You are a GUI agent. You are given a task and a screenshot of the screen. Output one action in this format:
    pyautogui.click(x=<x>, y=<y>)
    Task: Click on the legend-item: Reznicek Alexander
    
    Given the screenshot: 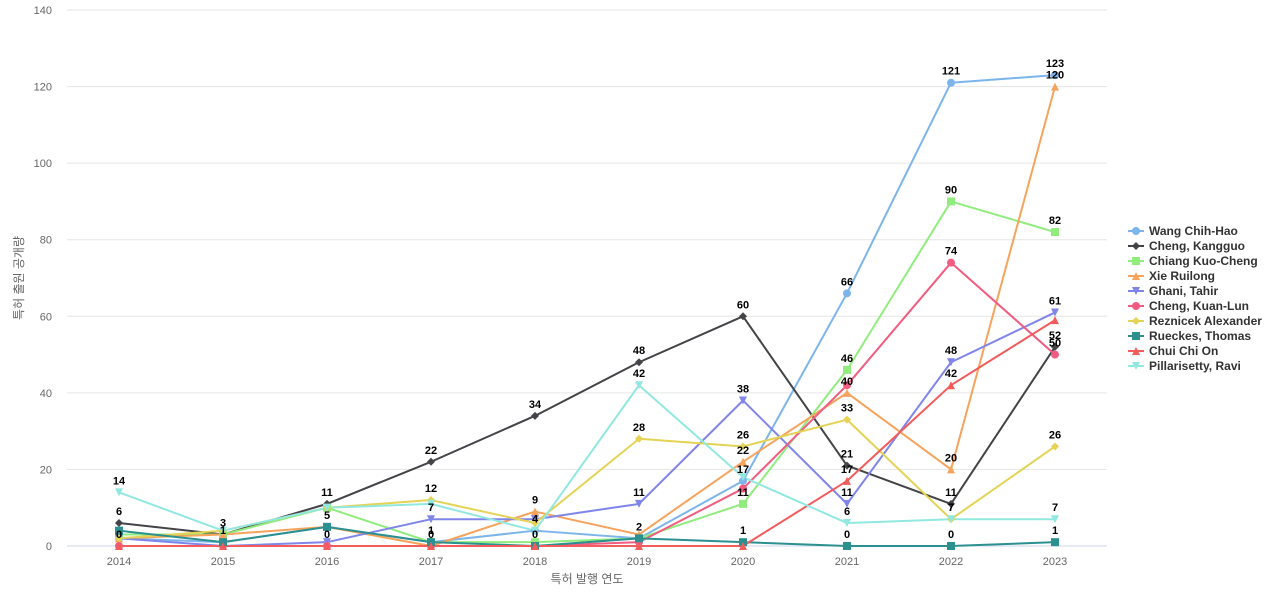 What is the action you would take?
    pyautogui.click(x=1195, y=321)
    